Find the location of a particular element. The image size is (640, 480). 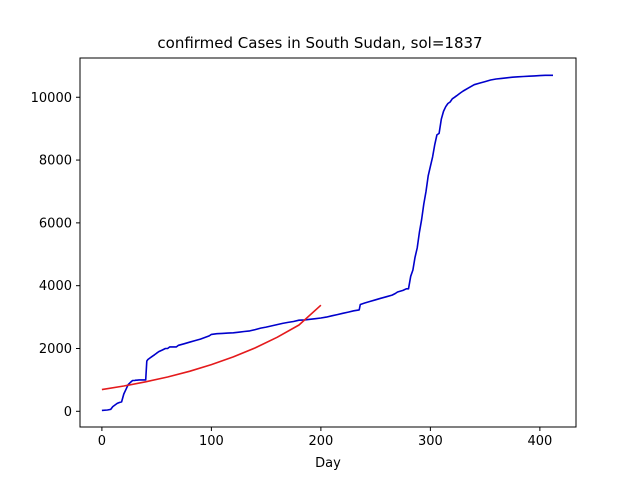

series-line-fit is located at coordinates (211, 347).